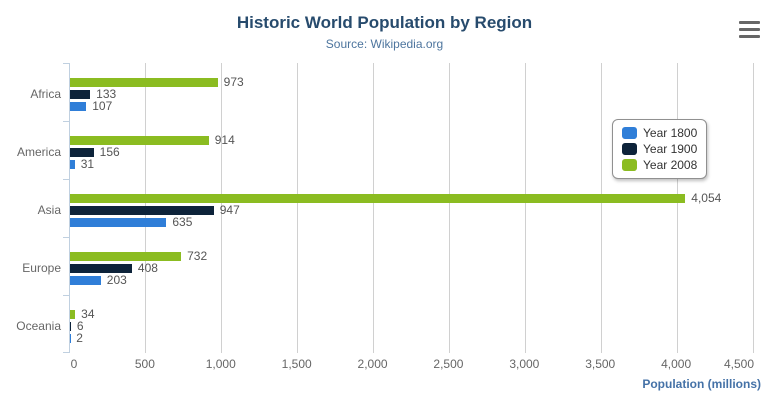 The image size is (769, 416). What do you see at coordinates (220, 364) in the screenshot?
I see `x-axis-tick-label: 1,000` at bounding box center [220, 364].